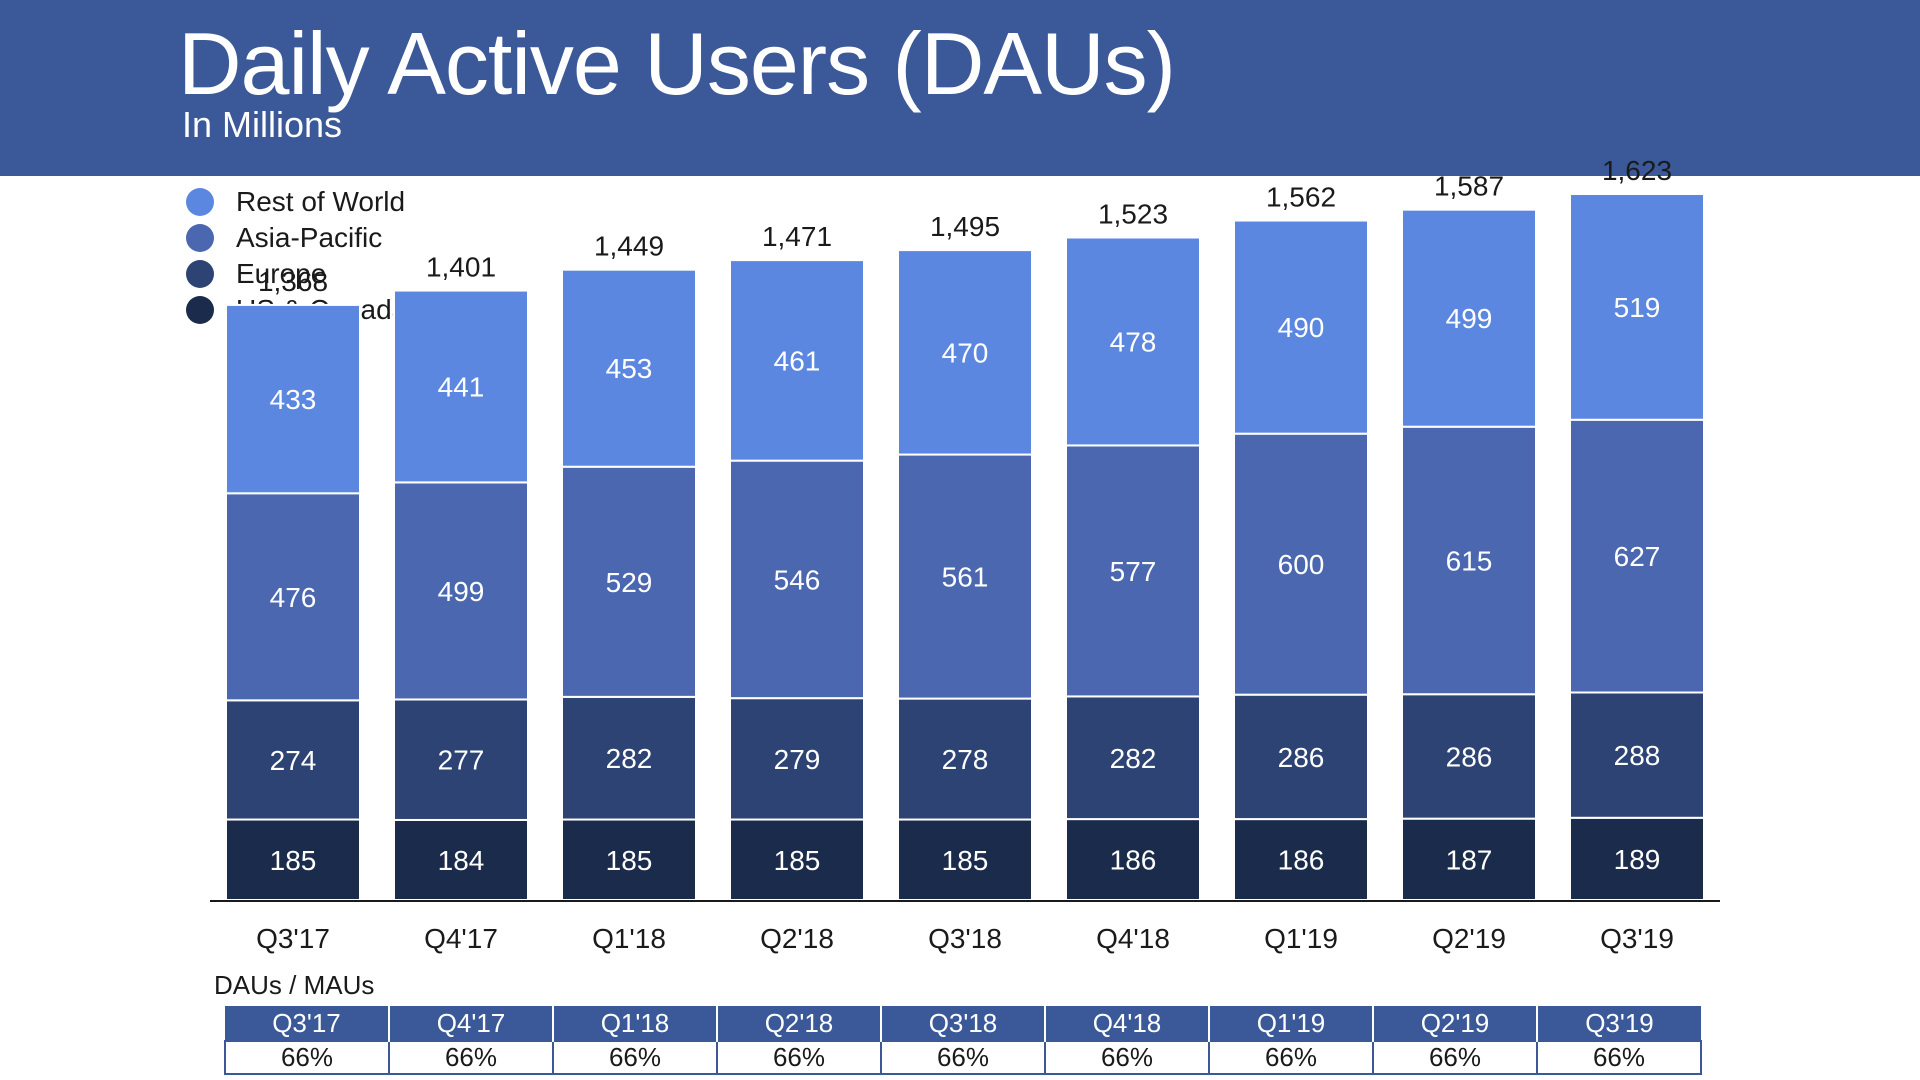  Describe the element at coordinates (309, 237) in the screenshot. I see `legend-label: Asia-Pacific` at that location.